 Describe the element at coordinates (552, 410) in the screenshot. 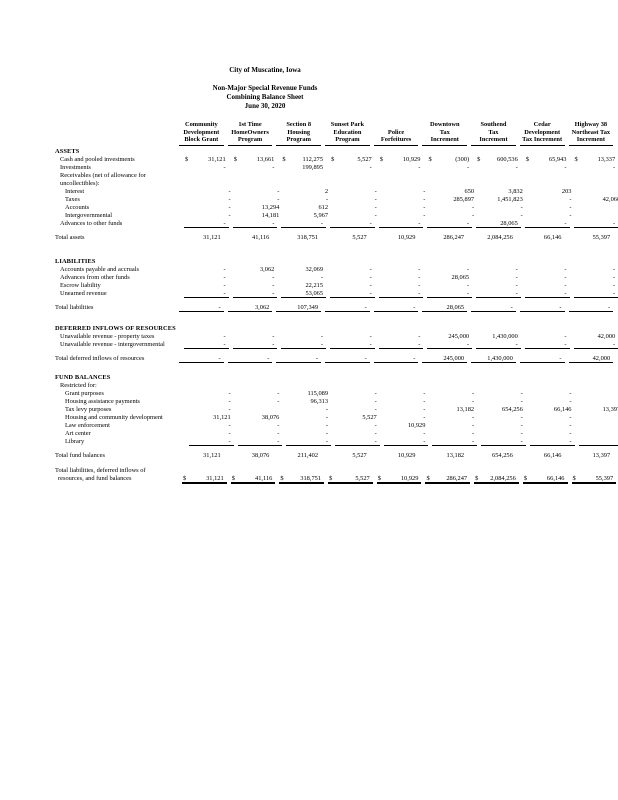

I see `table-cell: 66,146` at that location.